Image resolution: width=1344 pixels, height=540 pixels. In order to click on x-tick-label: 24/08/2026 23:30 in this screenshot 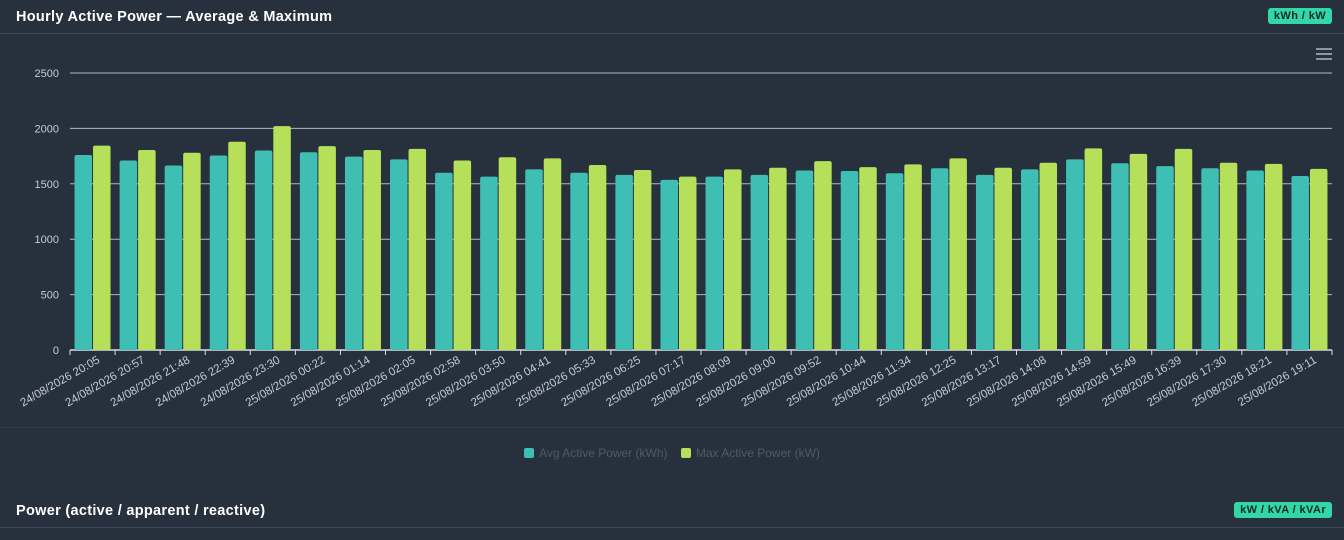, I will do `click(241, 381)`.